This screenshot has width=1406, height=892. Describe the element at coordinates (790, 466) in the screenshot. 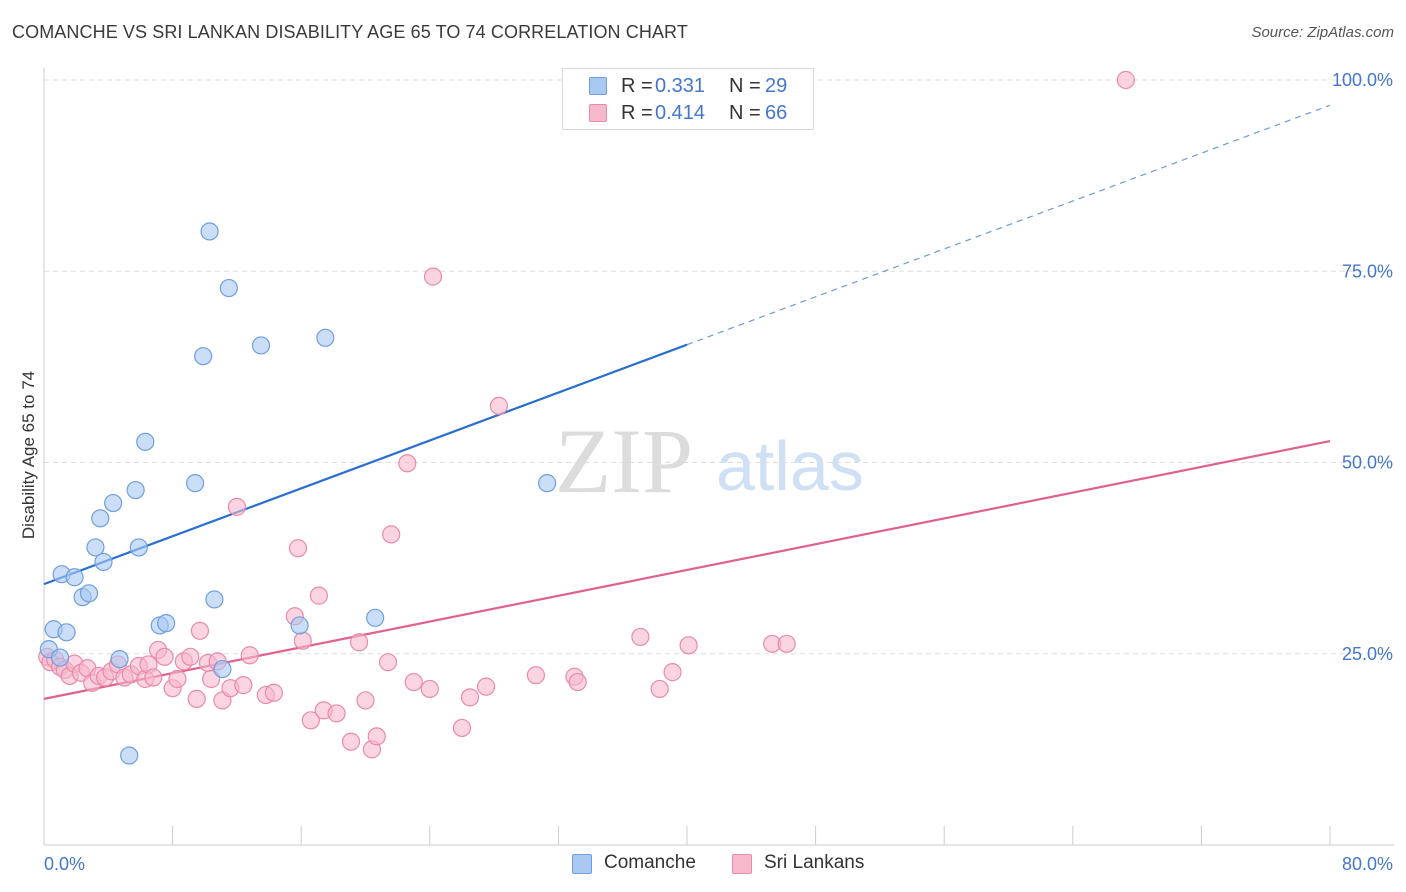

I see `watermark-atlas: atlas` at that location.